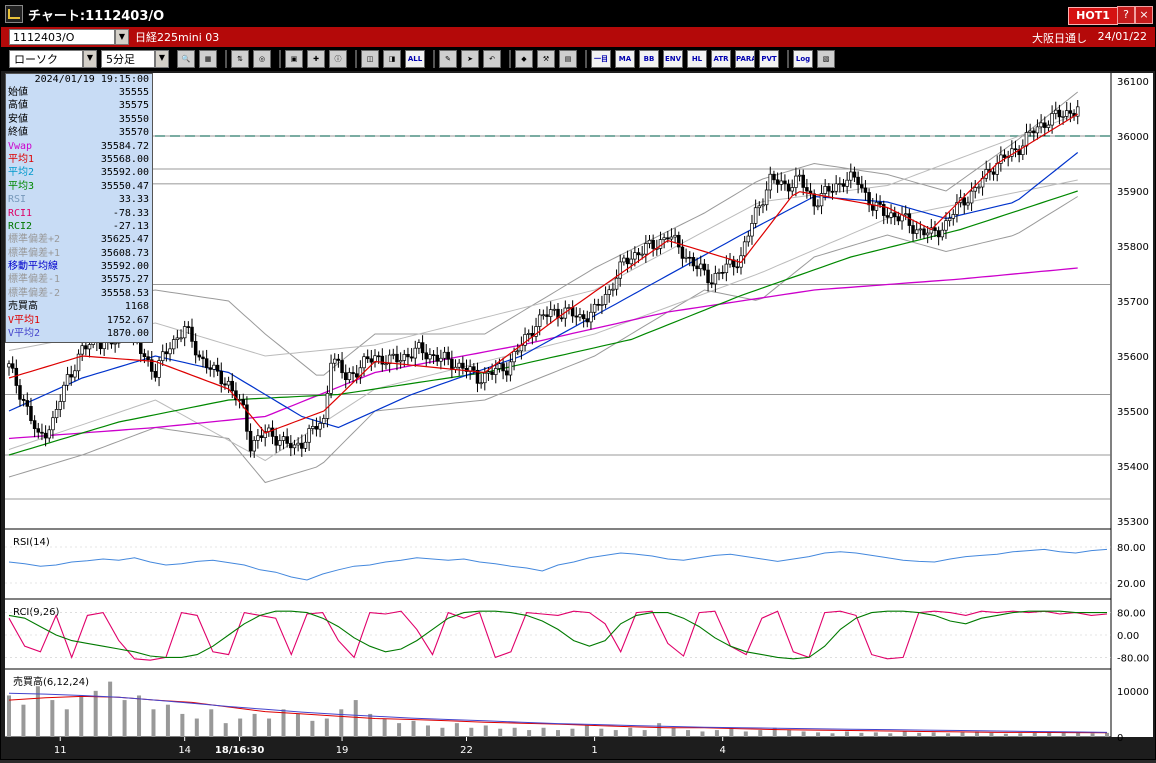  Describe the element at coordinates (124, 159) in the screenshot. I see `info-value: 35568.00` at that location.